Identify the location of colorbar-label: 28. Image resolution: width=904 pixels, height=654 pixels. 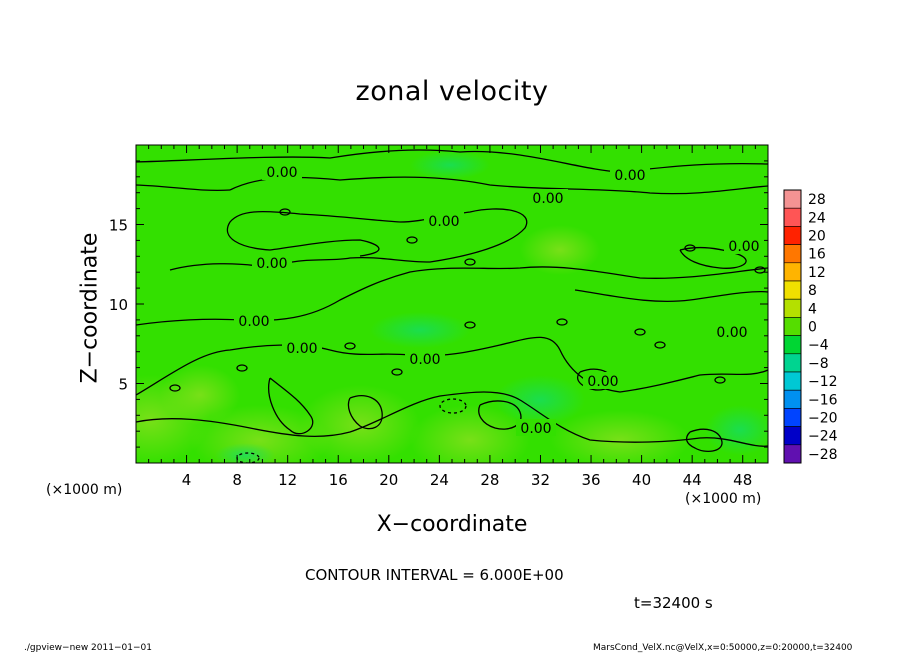
(817, 200).